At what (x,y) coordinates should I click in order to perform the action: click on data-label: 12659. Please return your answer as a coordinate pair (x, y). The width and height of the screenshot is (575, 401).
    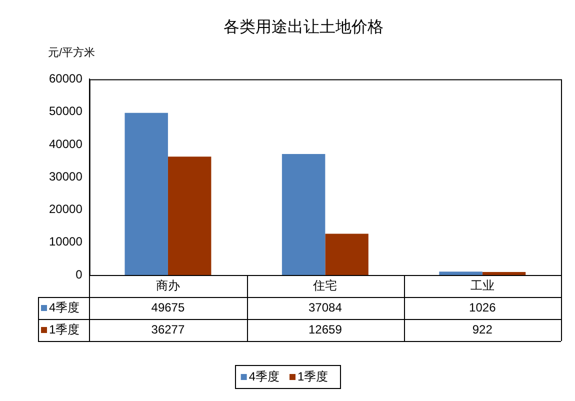
    Looking at the image, I should click on (325, 329).